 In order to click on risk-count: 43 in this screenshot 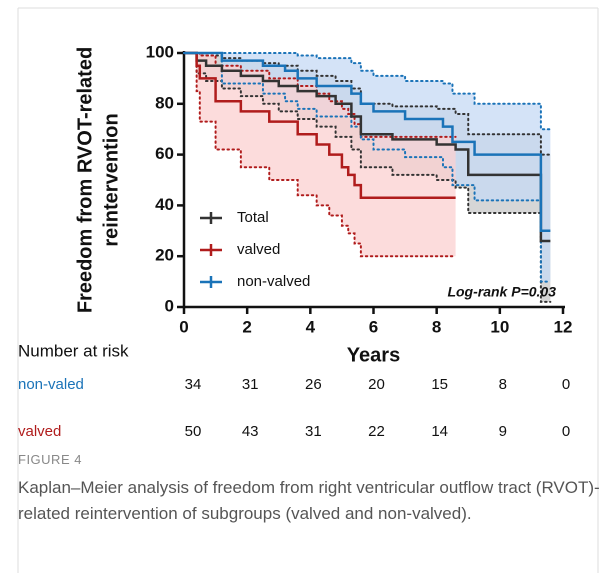, I will do `click(250, 431)`.